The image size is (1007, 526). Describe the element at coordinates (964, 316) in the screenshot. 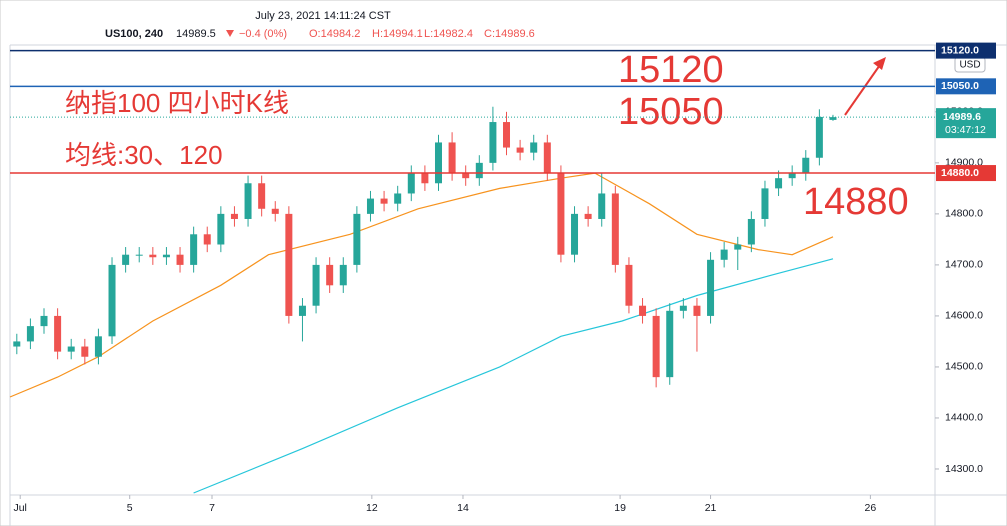

I see `y-tick-label: 14600.0` at that location.